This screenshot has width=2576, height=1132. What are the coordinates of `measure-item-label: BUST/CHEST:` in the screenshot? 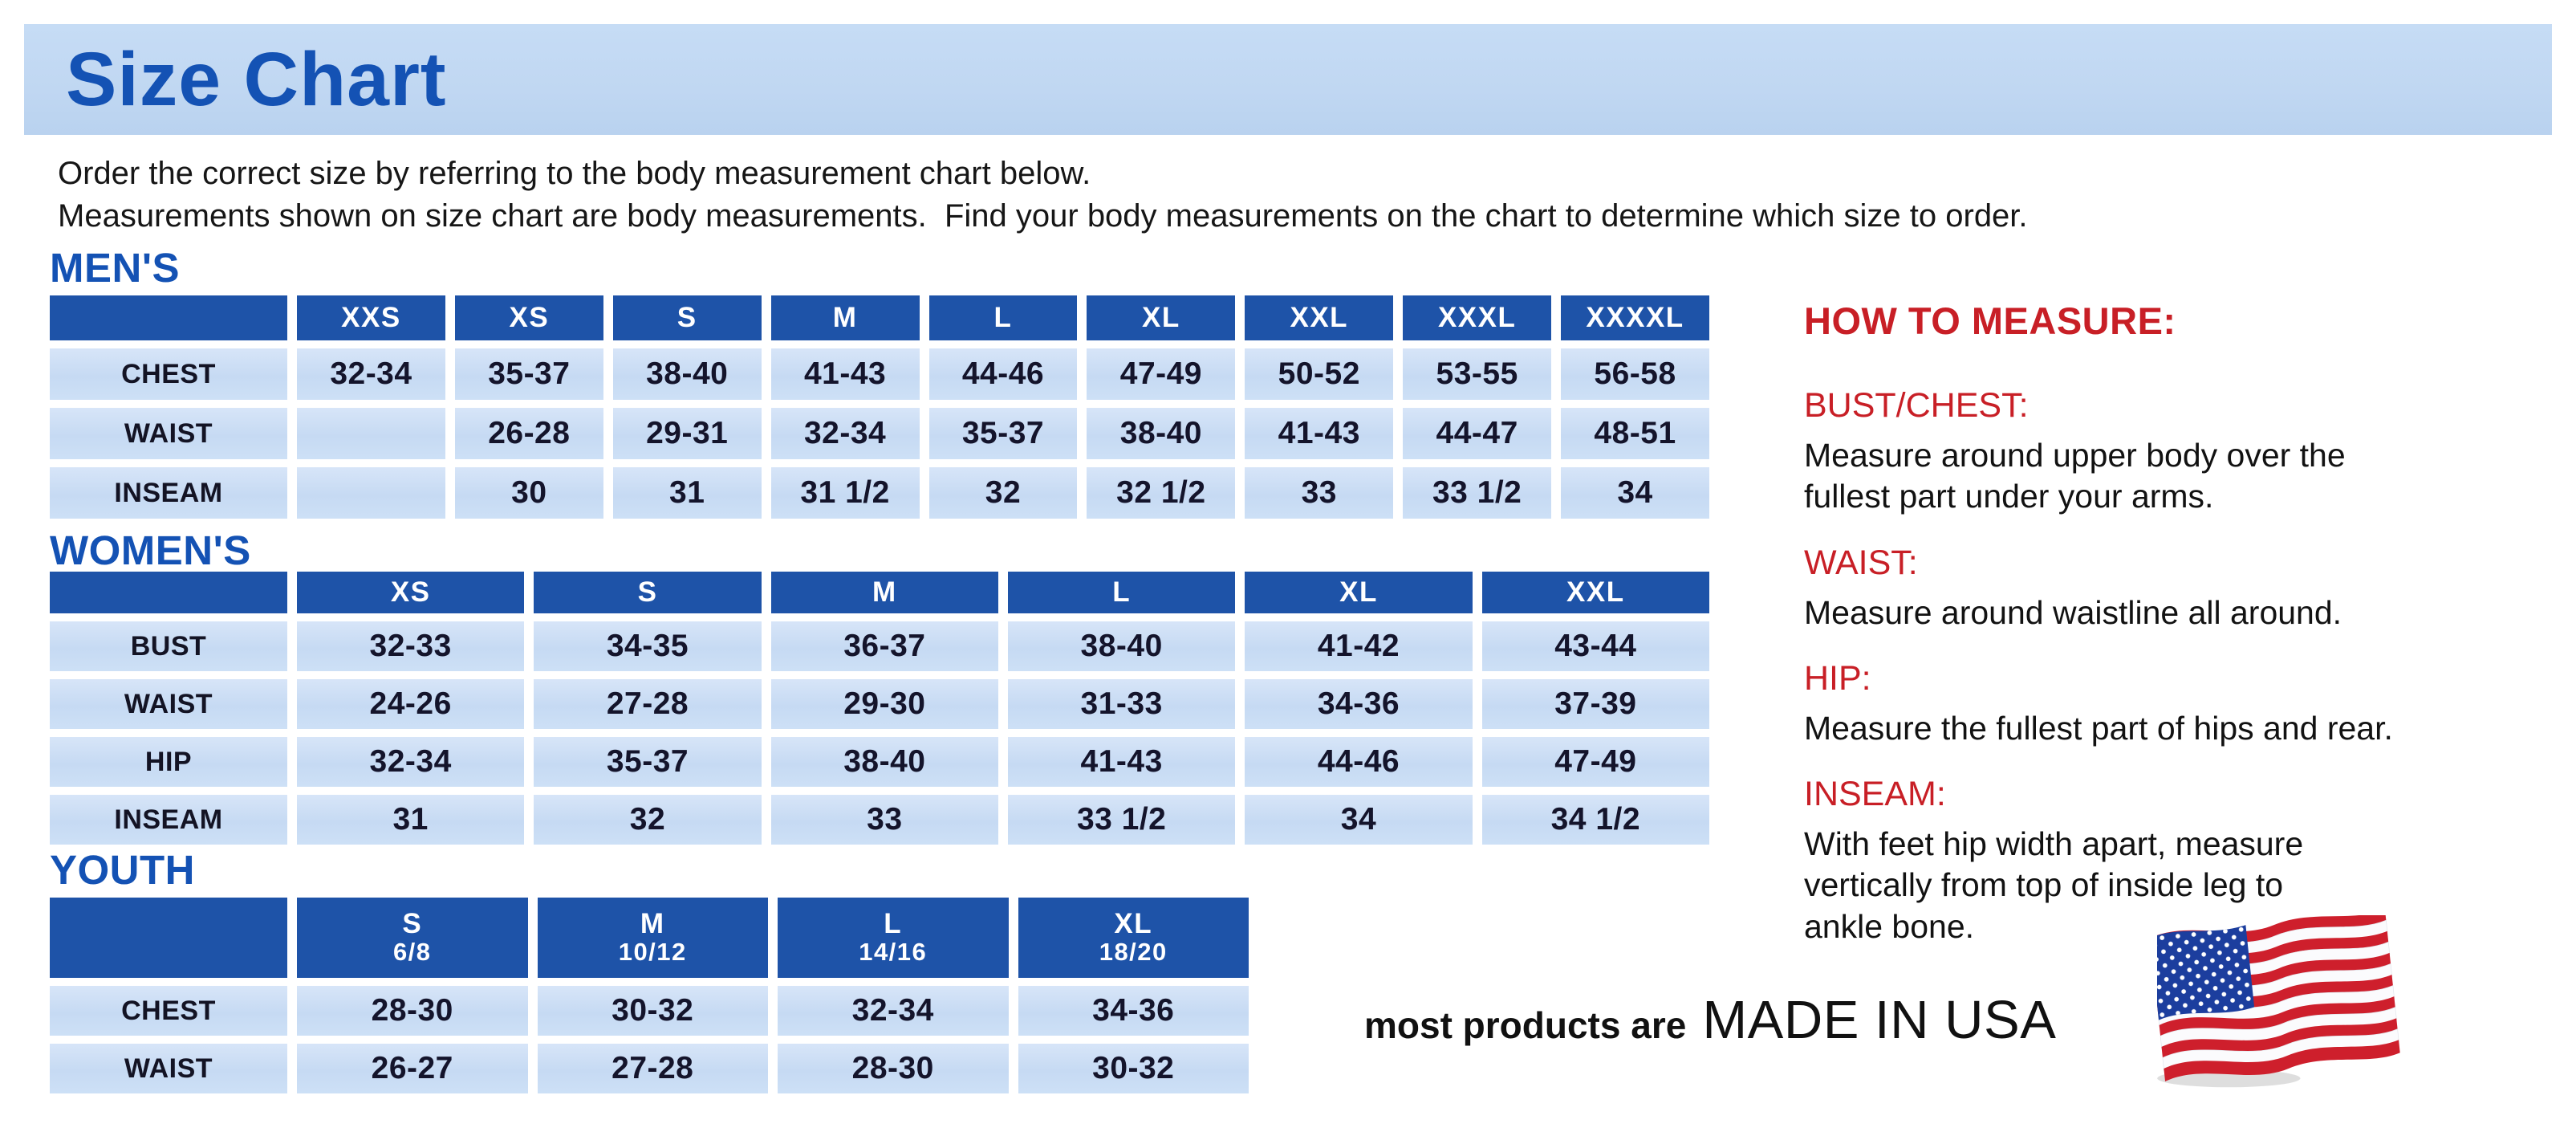 It's located at (1917, 405).